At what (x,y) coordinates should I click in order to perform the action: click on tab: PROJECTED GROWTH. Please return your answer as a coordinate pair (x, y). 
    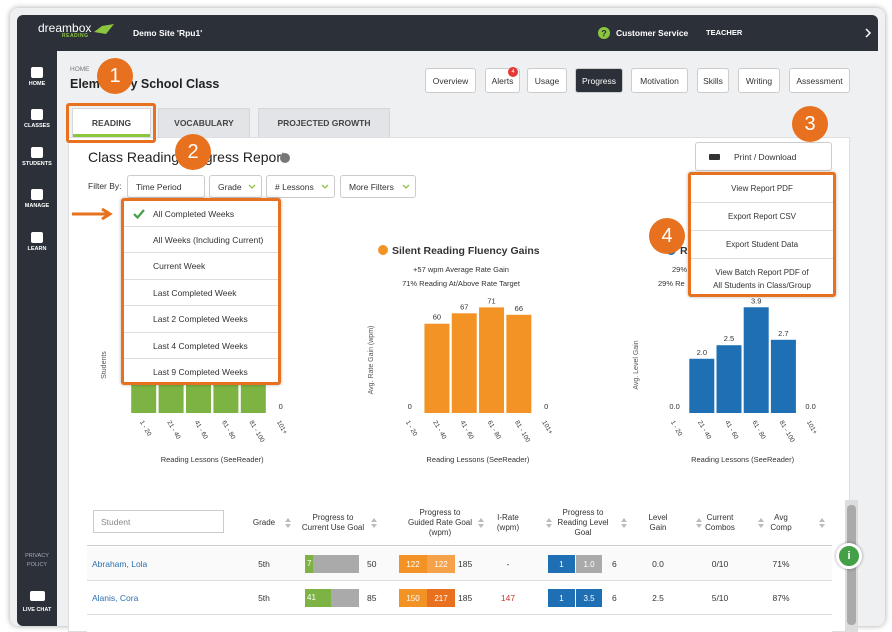
    Looking at the image, I should click on (324, 122).